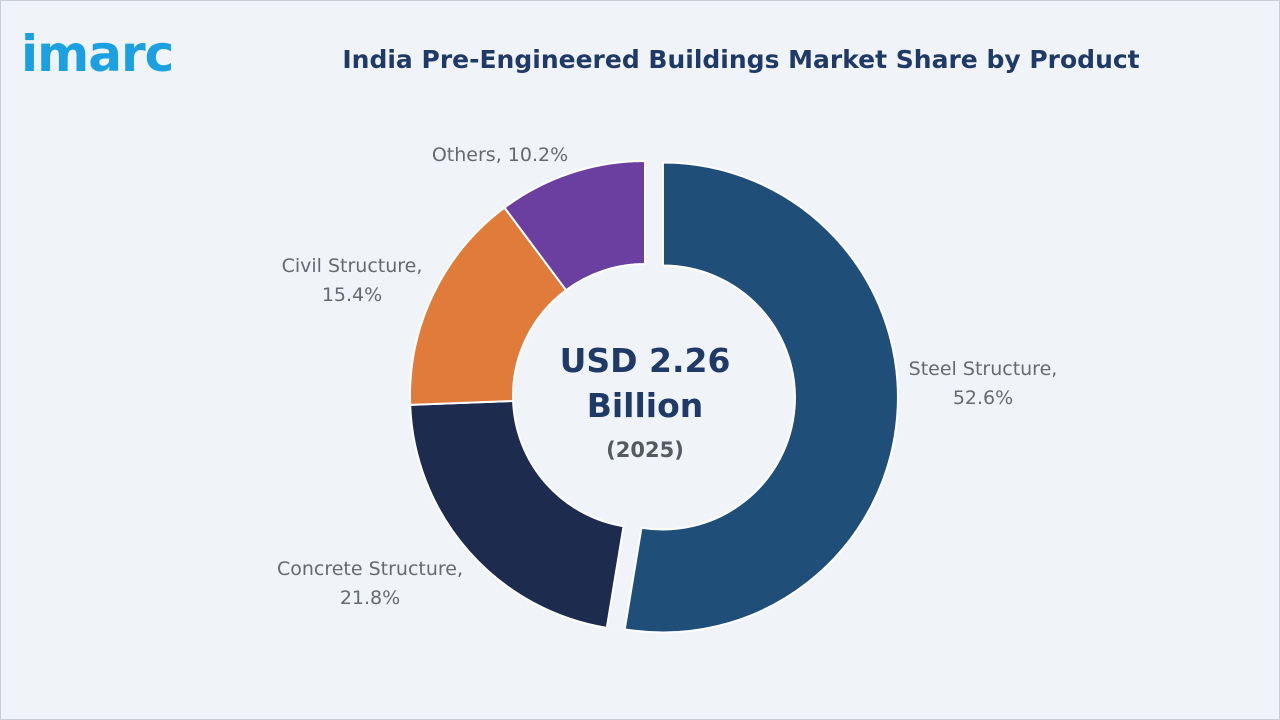 Image resolution: width=1280 pixels, height=720 pixels. Describe the element at coordinates (645, 405) in the screenshot. I see `center-value-line2: Billion` at that location.